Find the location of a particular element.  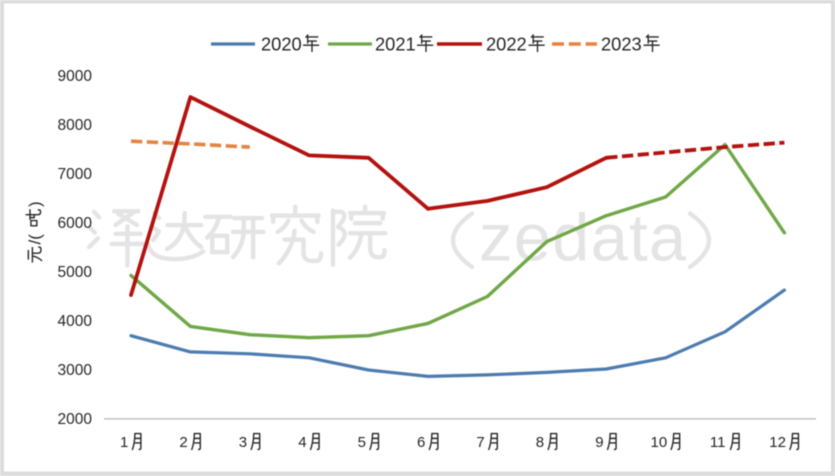

svg-text: 1 is located at coordinates (124, 442).